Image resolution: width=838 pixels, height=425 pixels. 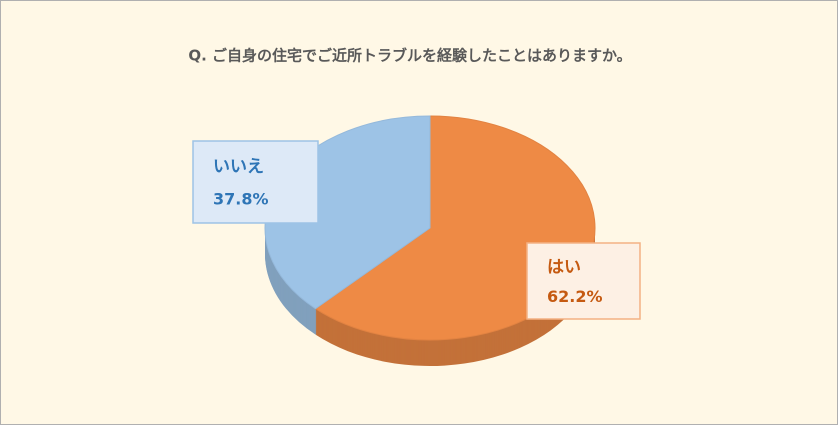 What do you see at coordinates (409, 56) in the screenshot?
I see `chart-title: Q. ご自身の住宅でご近所トラブルを経験したことはありますか。` at bounding box center [409, 56].